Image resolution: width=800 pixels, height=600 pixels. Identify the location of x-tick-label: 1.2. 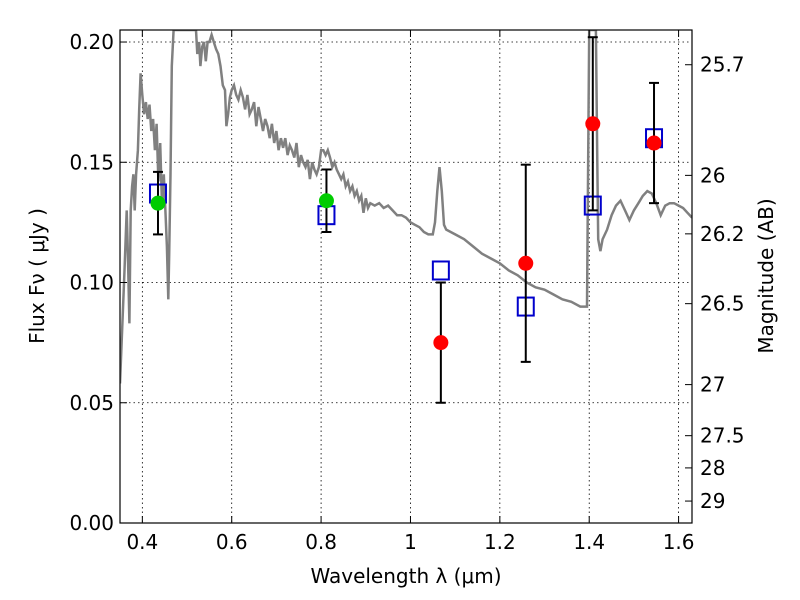
(500, 542).